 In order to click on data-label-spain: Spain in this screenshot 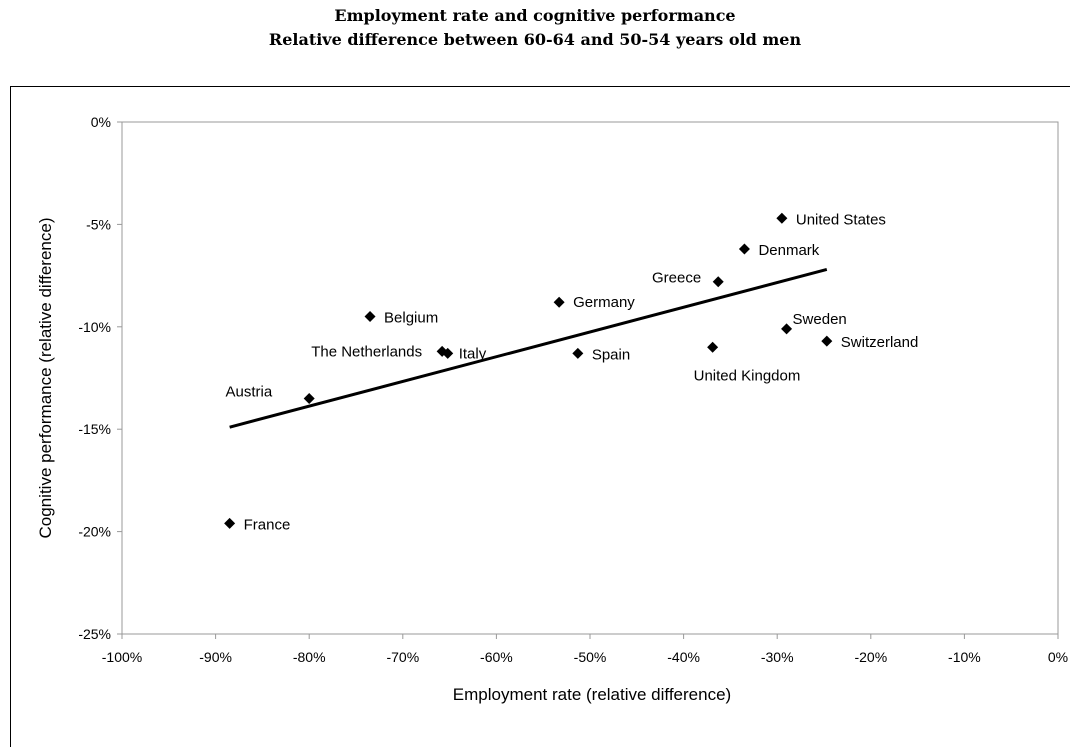, I will do `click(611, 354)`.